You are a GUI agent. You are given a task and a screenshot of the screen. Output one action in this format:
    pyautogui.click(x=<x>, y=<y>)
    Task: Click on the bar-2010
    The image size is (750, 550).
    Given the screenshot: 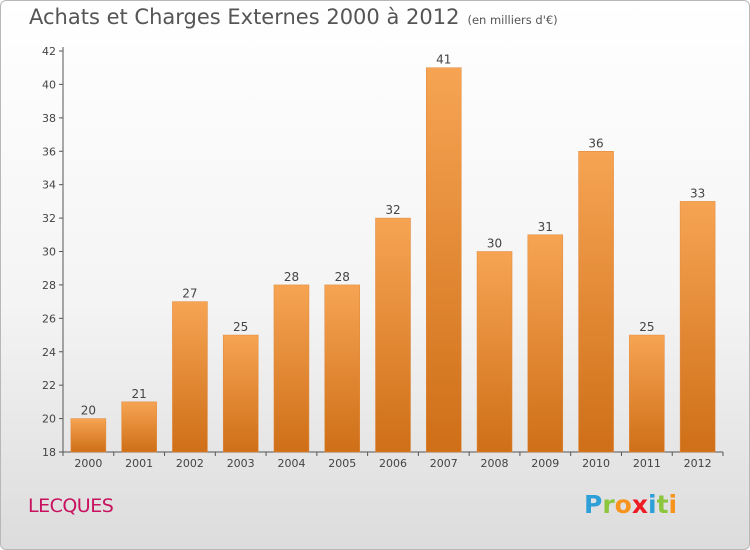 What is the action you would take?
    pyautogui.click(x=596, y=302)
    